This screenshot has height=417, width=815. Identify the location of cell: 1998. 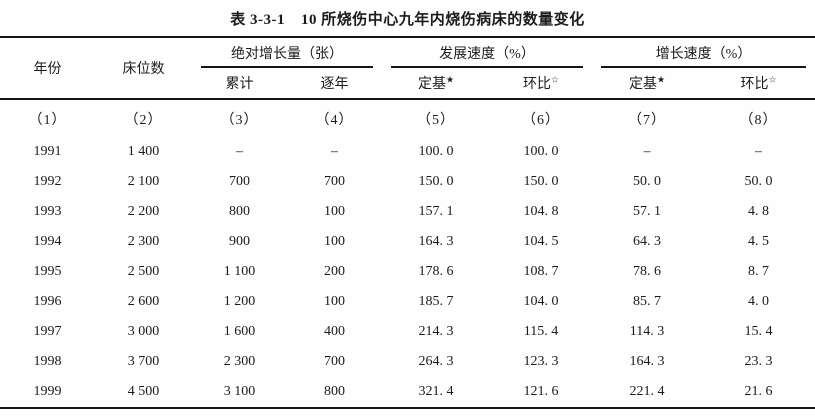
(47, 361).